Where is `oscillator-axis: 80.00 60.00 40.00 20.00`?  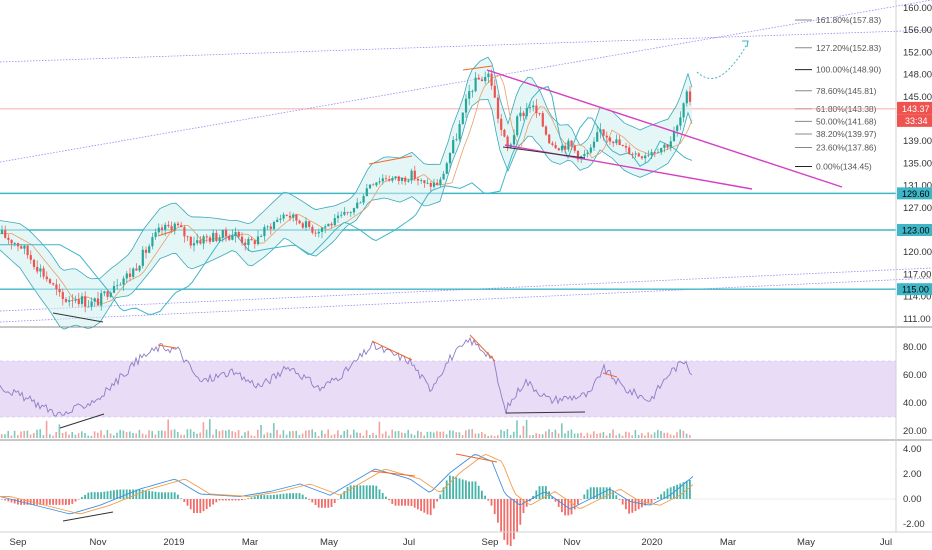
oscillator-axis: 80.00 60.00 40.00 20.00 is located at coordinates (915, 389).